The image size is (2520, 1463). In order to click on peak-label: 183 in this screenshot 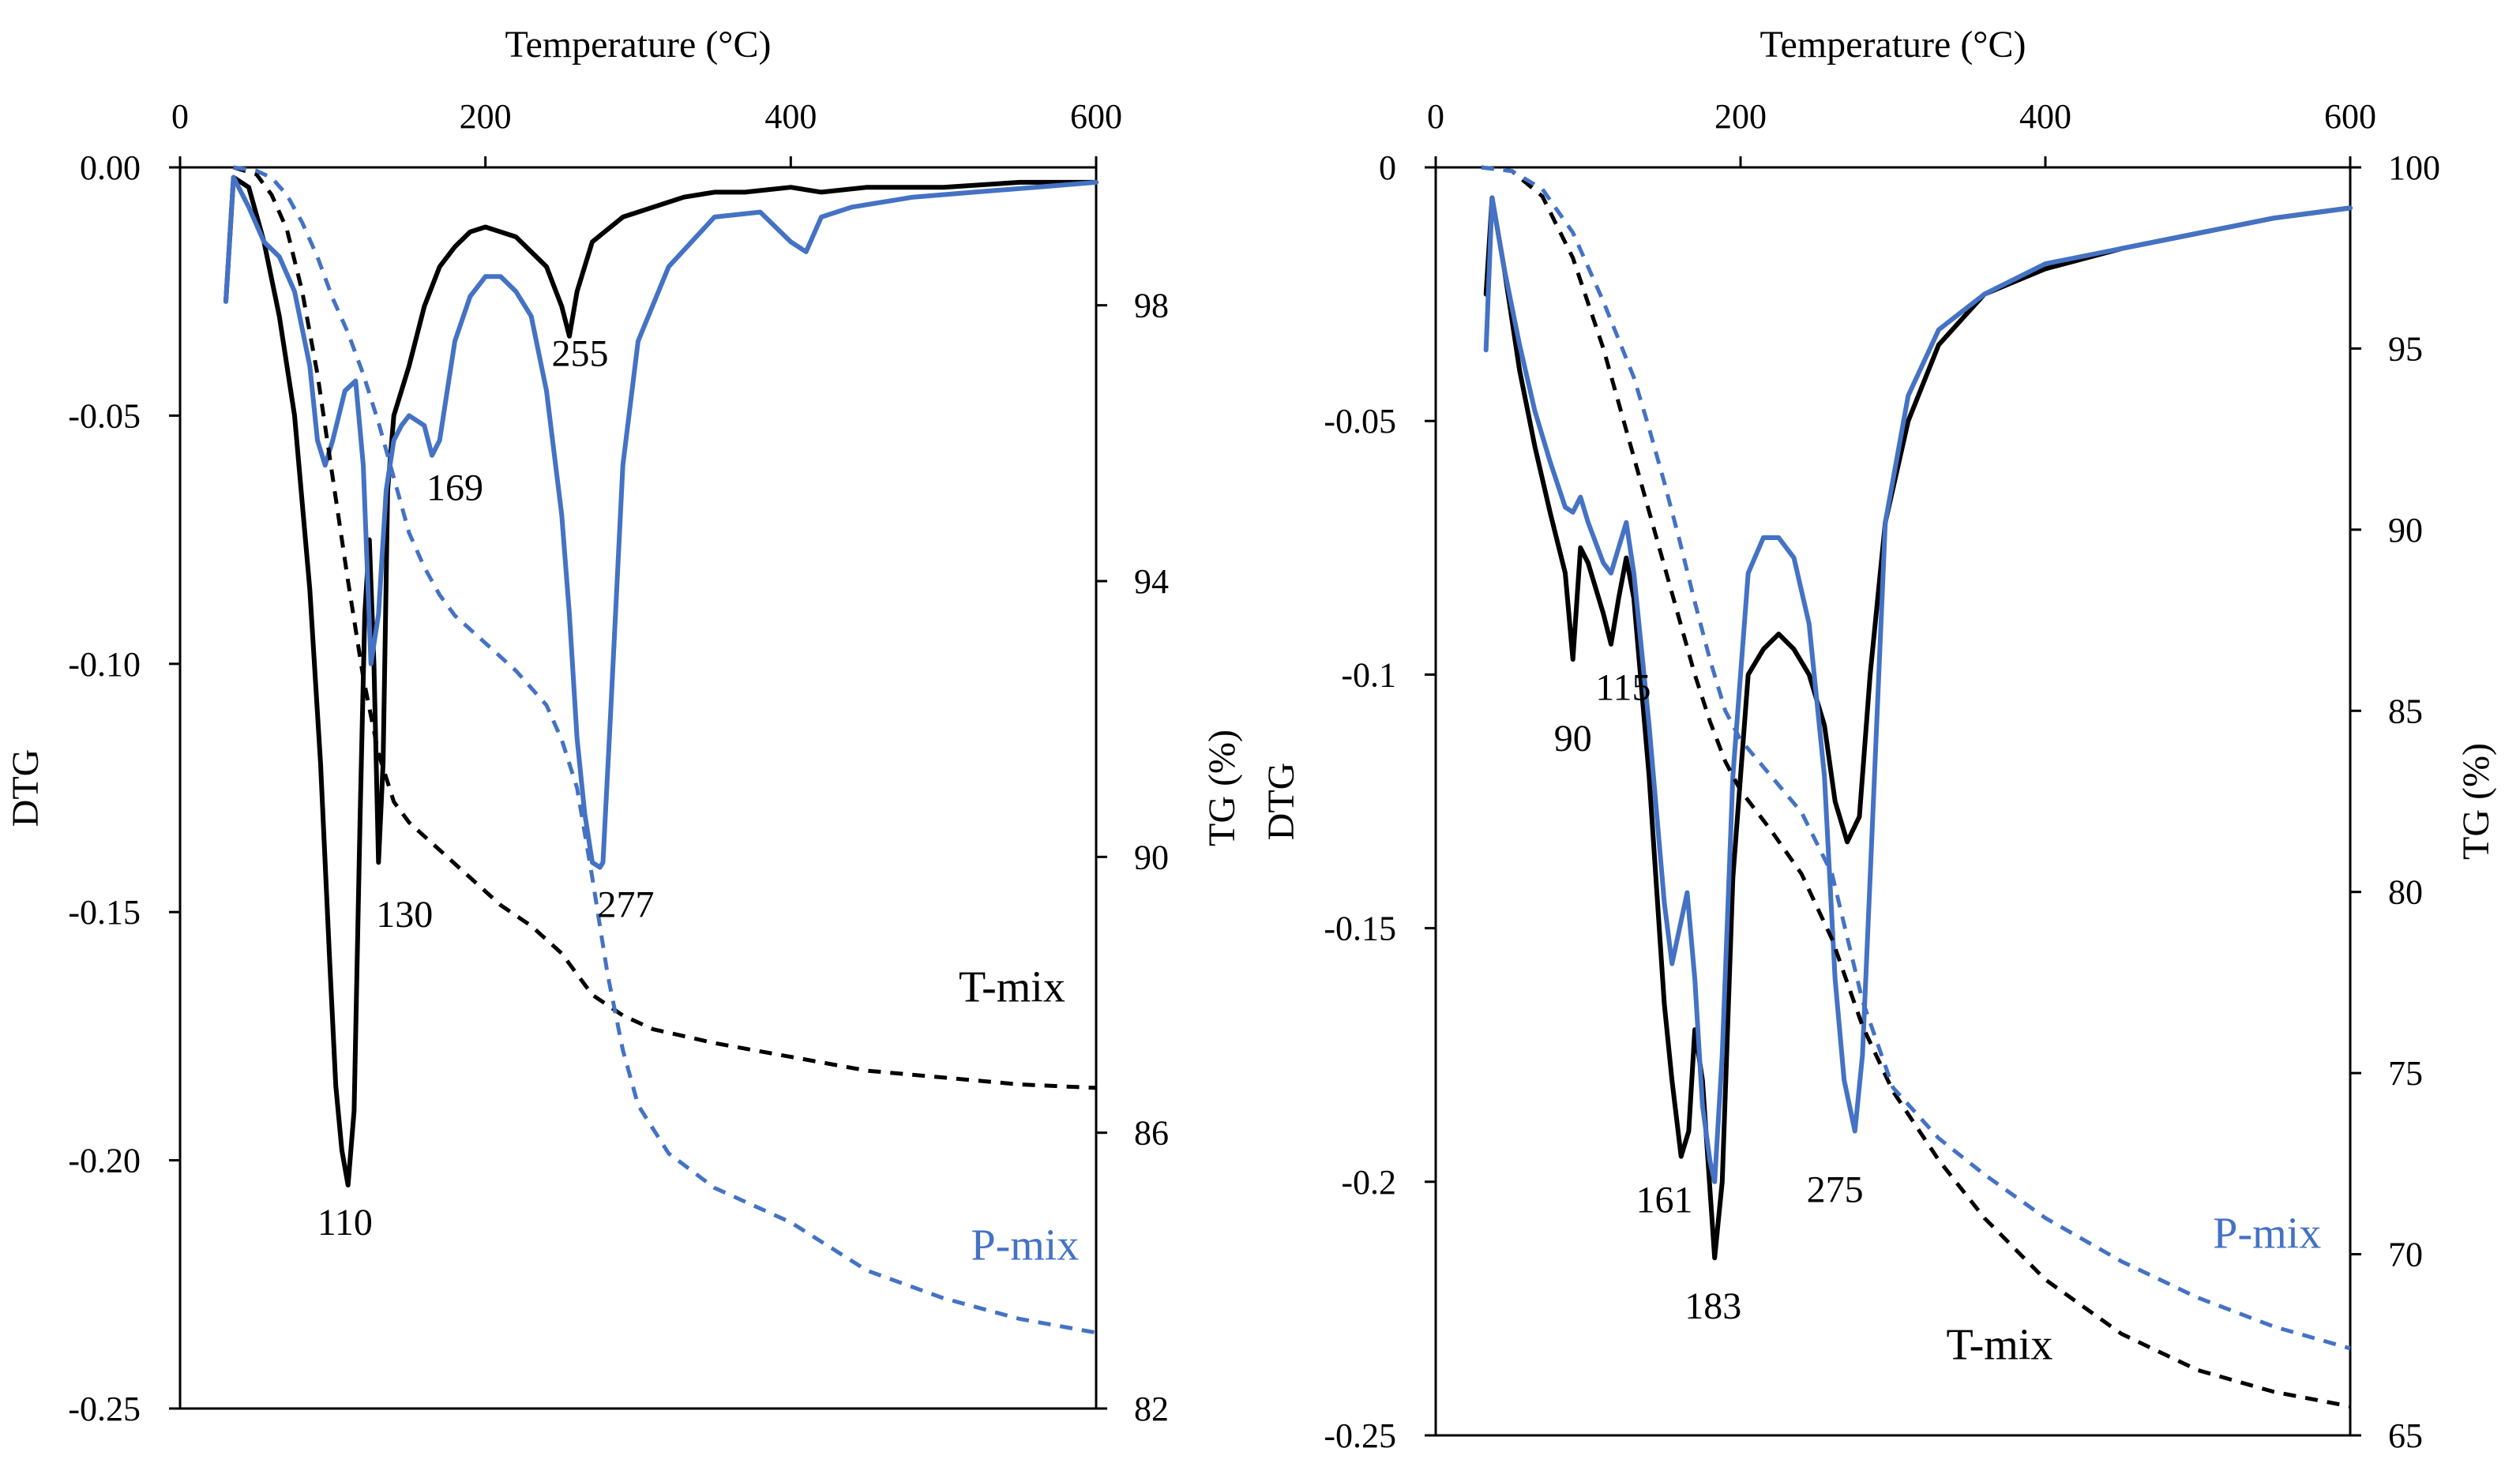, I will do `click(1712, 1306)`.